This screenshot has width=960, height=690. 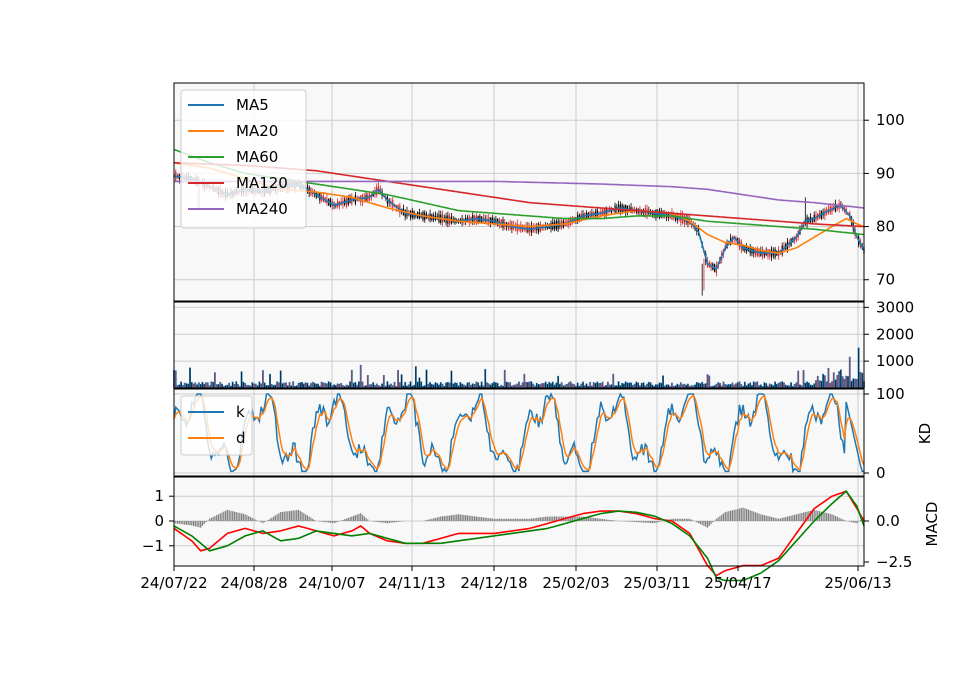 What do you see at coordinates (257, 131) in the screenshot?
I see `legend-label-ma20: MA20` at bounding box center [257, 131].